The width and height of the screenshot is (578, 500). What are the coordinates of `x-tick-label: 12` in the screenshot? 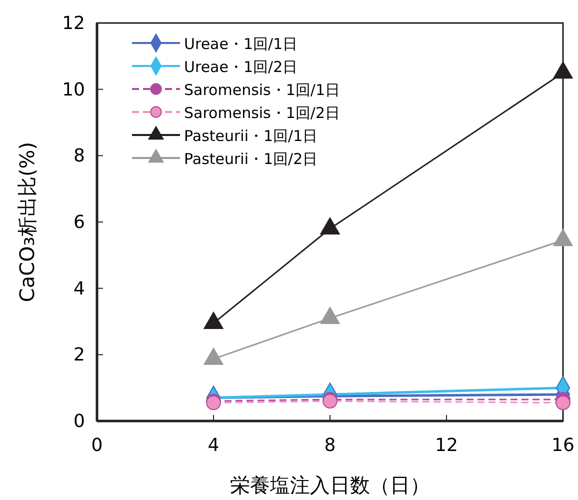 It's located at (446, 445).